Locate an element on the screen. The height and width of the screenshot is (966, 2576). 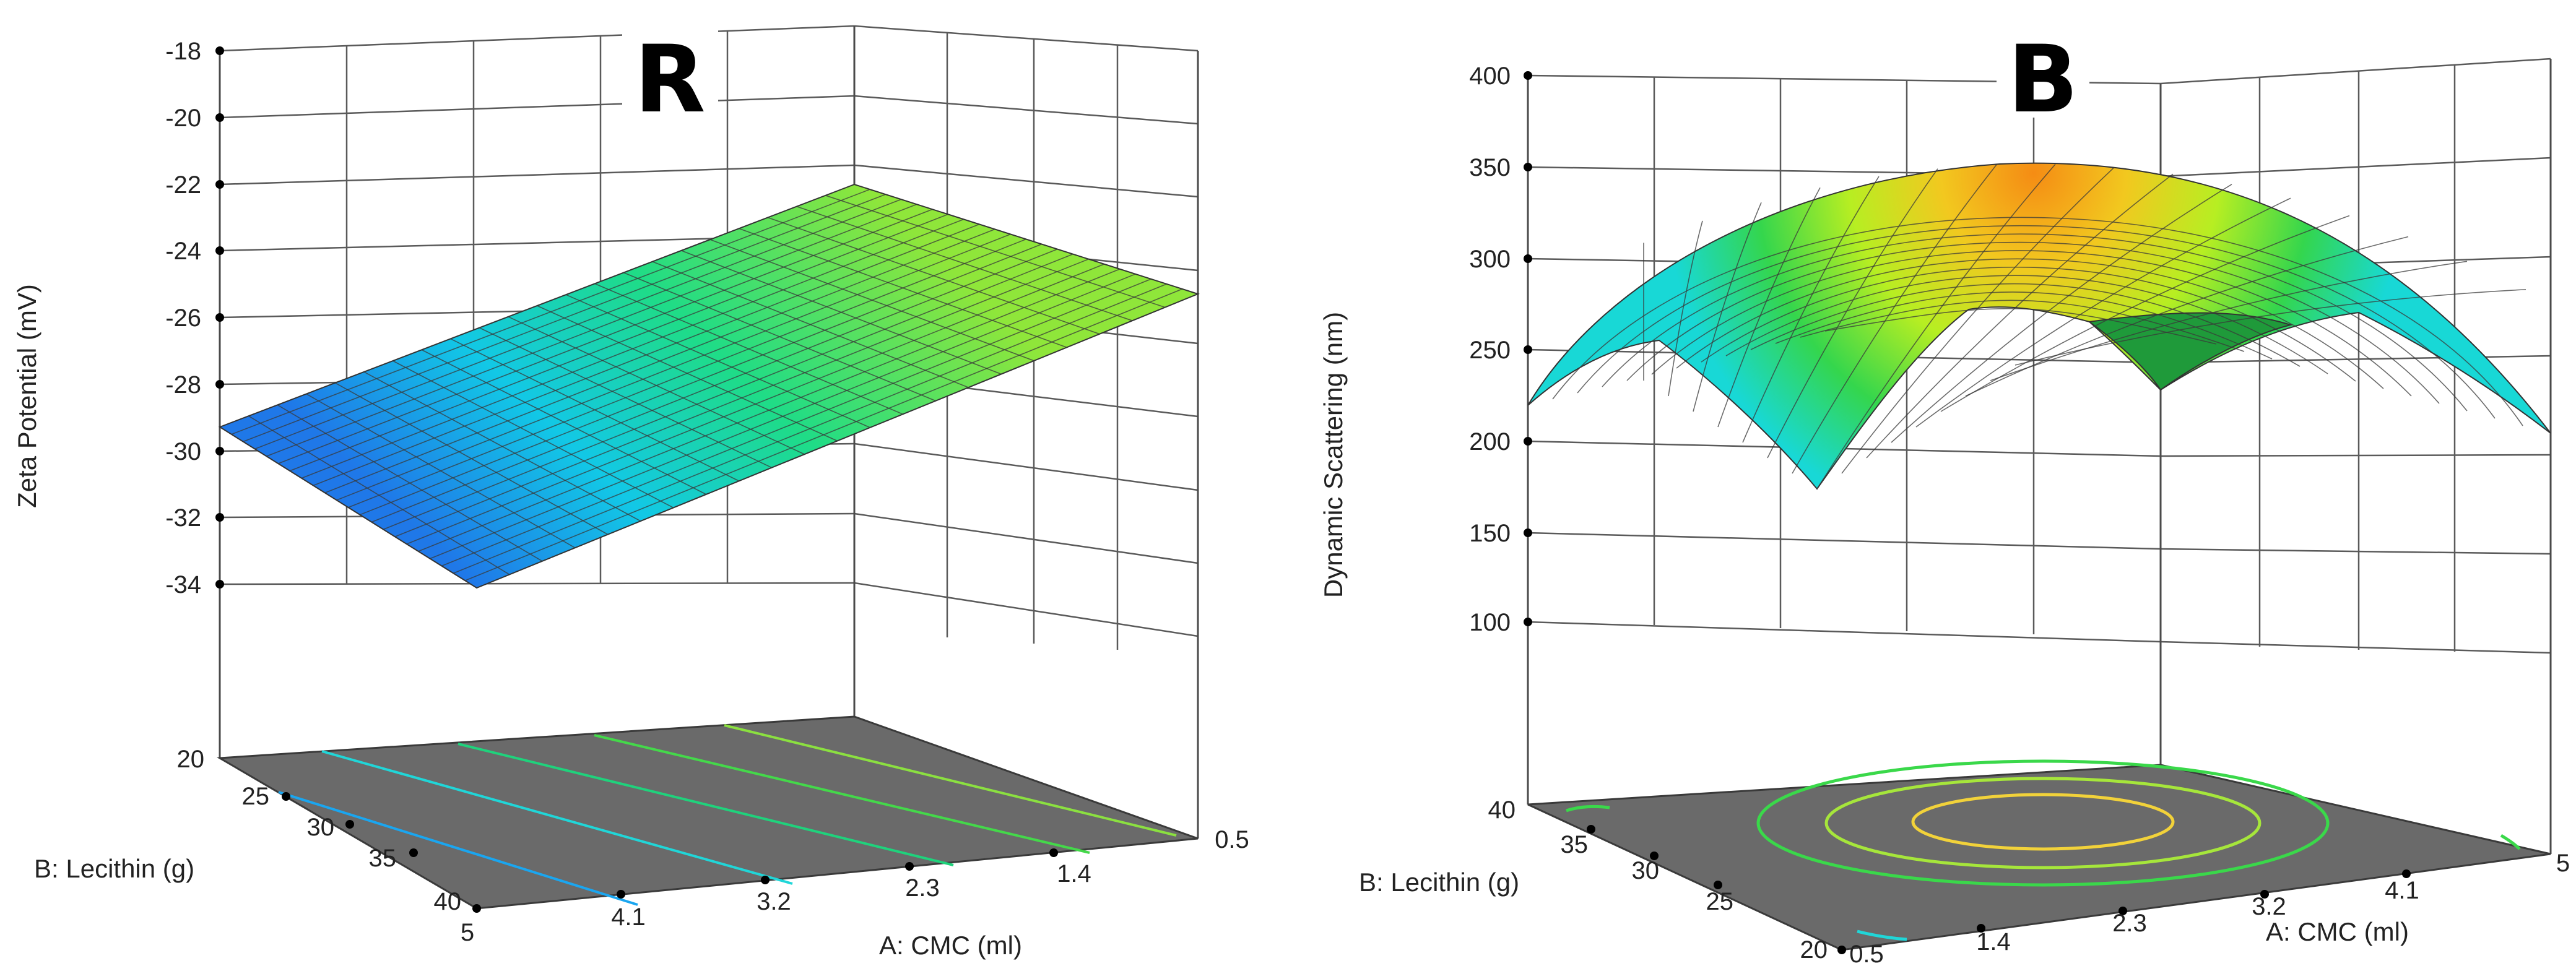
floor-plane is located at coordinates (2039, 857).